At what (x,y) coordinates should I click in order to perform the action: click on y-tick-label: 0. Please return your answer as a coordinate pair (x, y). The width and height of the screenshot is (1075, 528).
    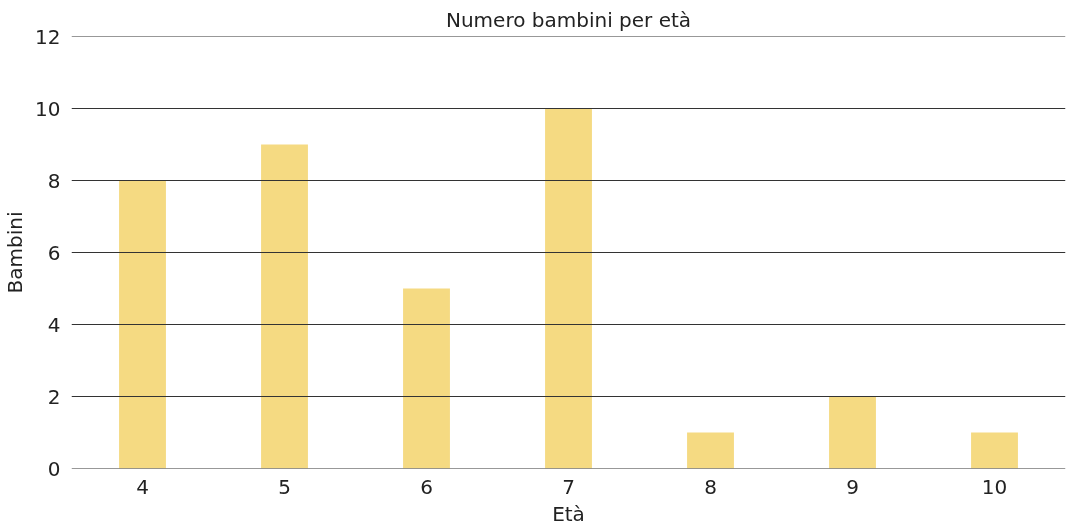
    Looking at the image, I should click on (54, 468).